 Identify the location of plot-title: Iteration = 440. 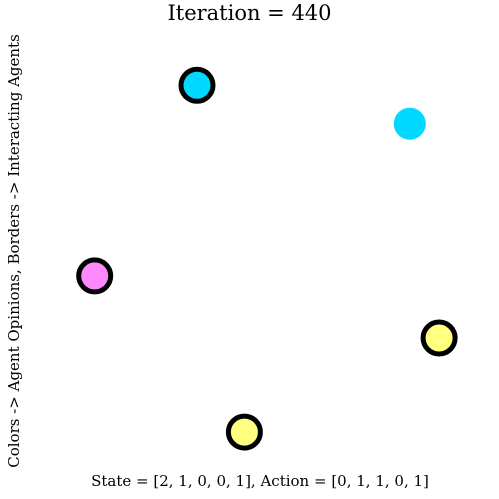
(249, 13).